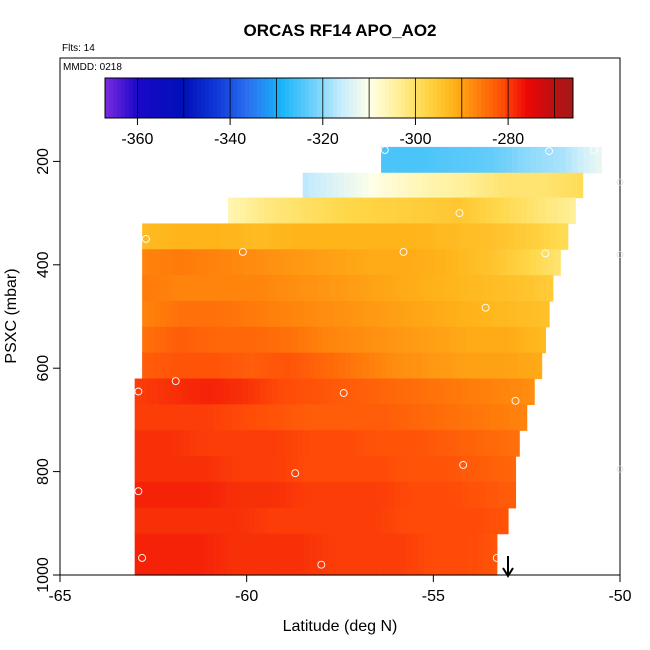 This screenshot has height=650, width=650. Describe the element at coordinates (340, 589) in the screenshot. I see `x-axis: -65 -60 -55 -50` at that location.